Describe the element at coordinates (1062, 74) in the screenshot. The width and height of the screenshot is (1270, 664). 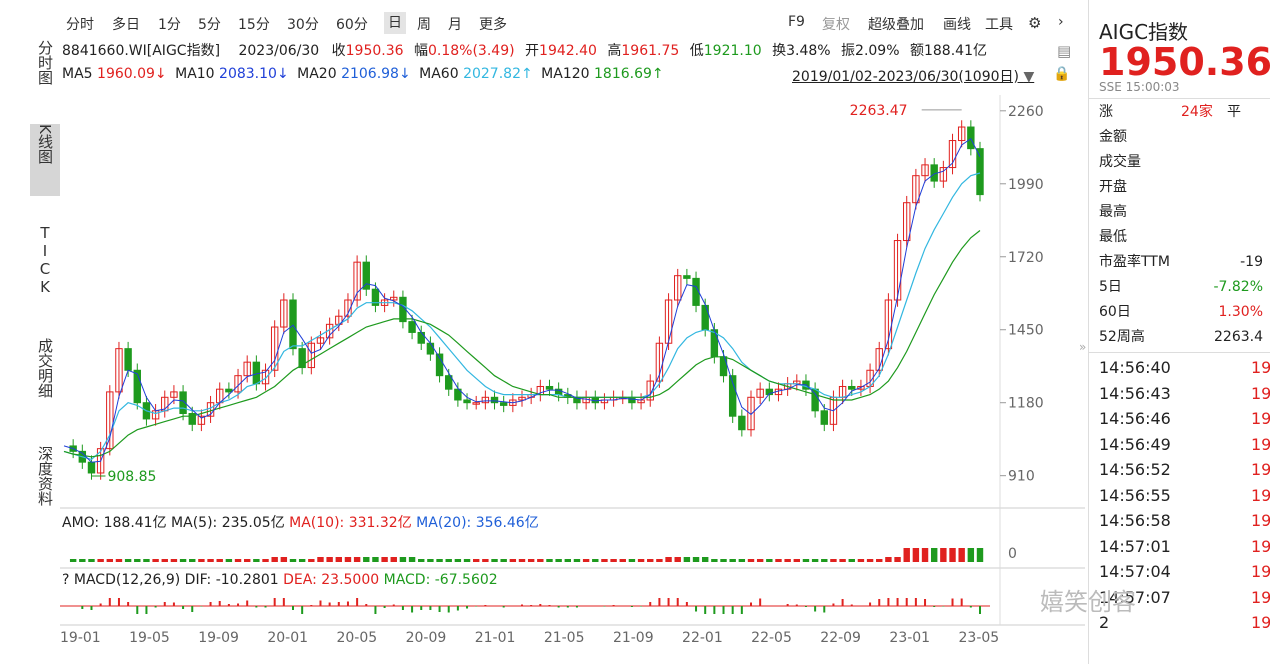
I see `lock-icon: 🔒` at that location.